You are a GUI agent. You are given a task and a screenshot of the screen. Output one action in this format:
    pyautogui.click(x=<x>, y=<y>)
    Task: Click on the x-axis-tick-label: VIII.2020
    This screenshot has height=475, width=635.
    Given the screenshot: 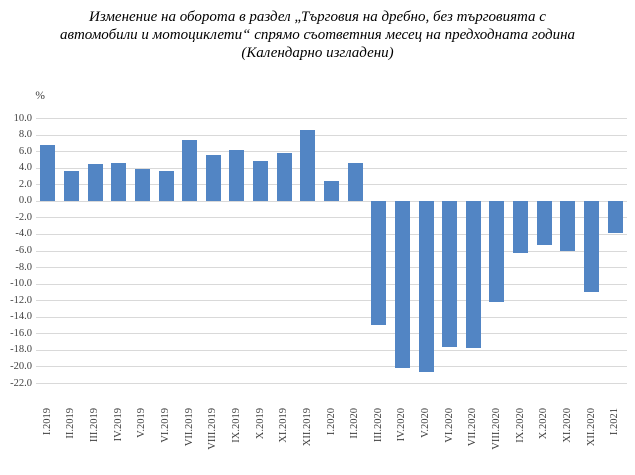 What is the action you would take?
    pyautogui.click(x=496, y=429)
    